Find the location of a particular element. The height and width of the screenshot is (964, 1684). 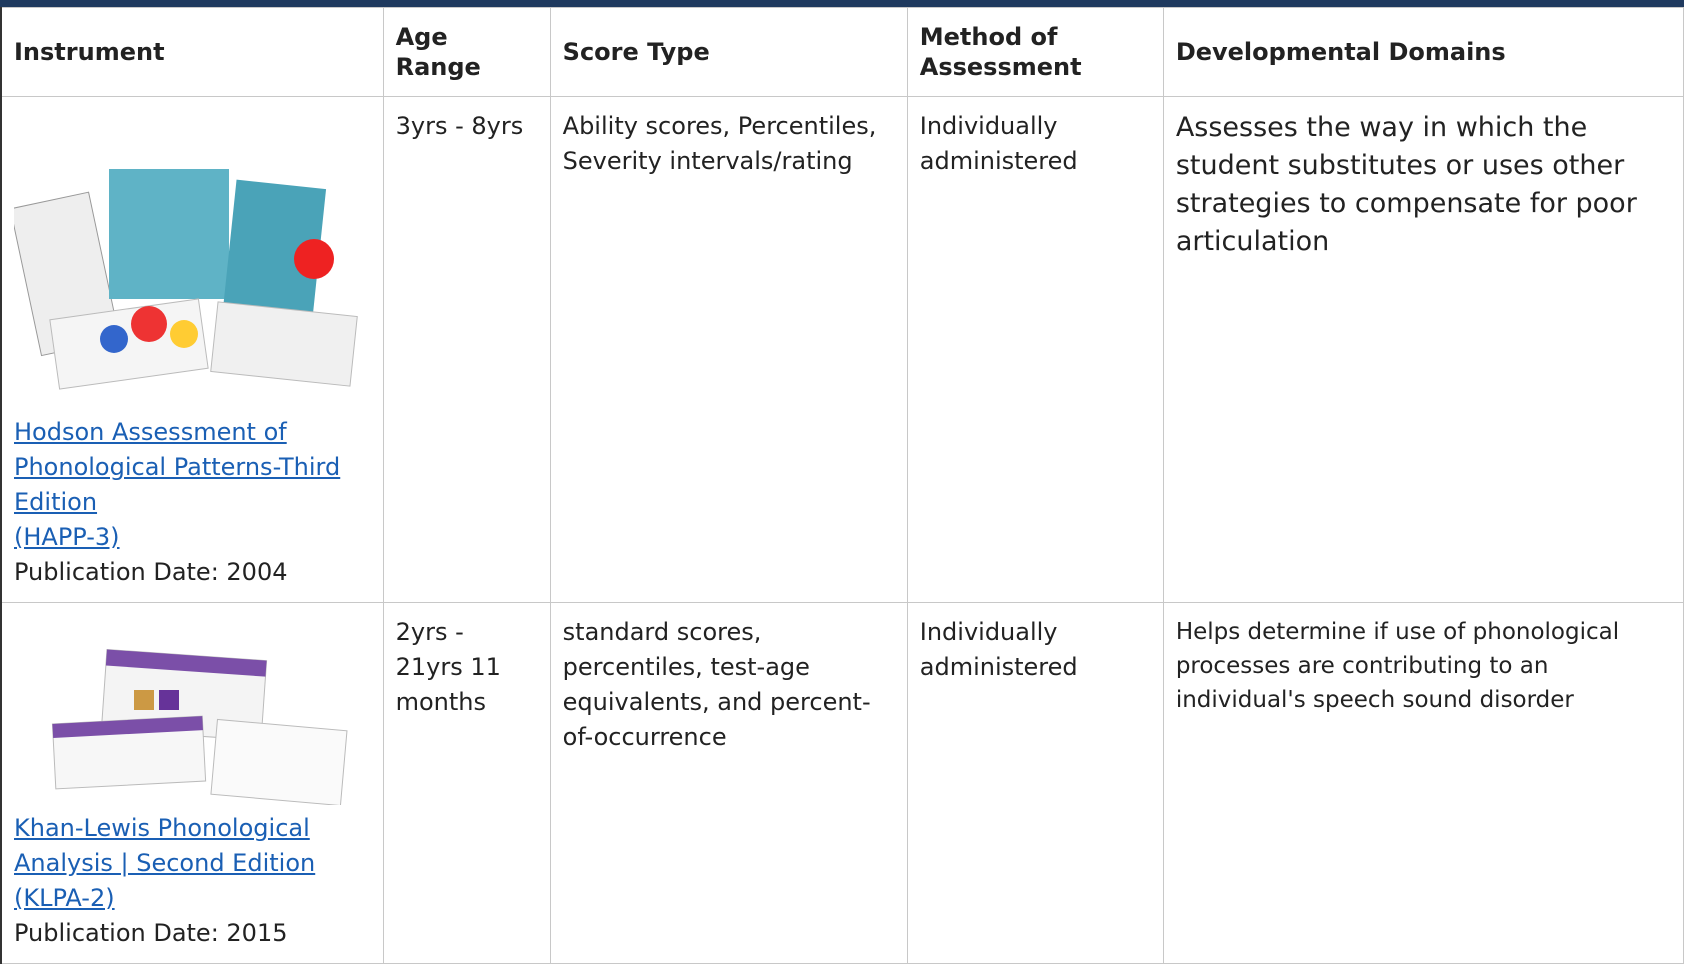

header-cell: Age Range is located at coordinates (466, 52).